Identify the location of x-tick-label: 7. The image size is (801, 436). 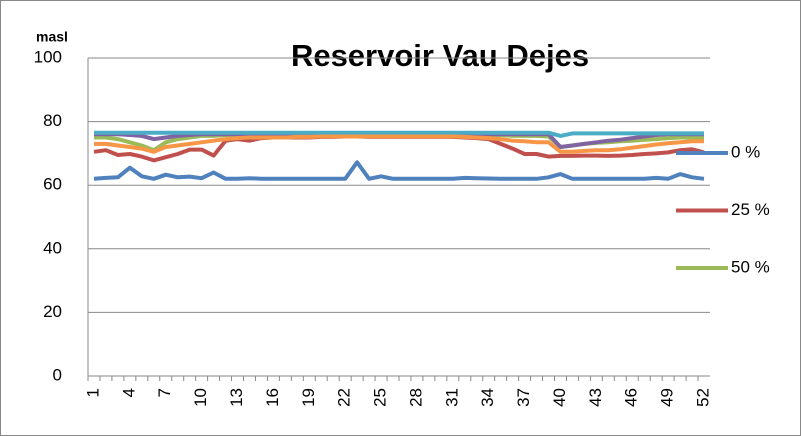
(164, 392).